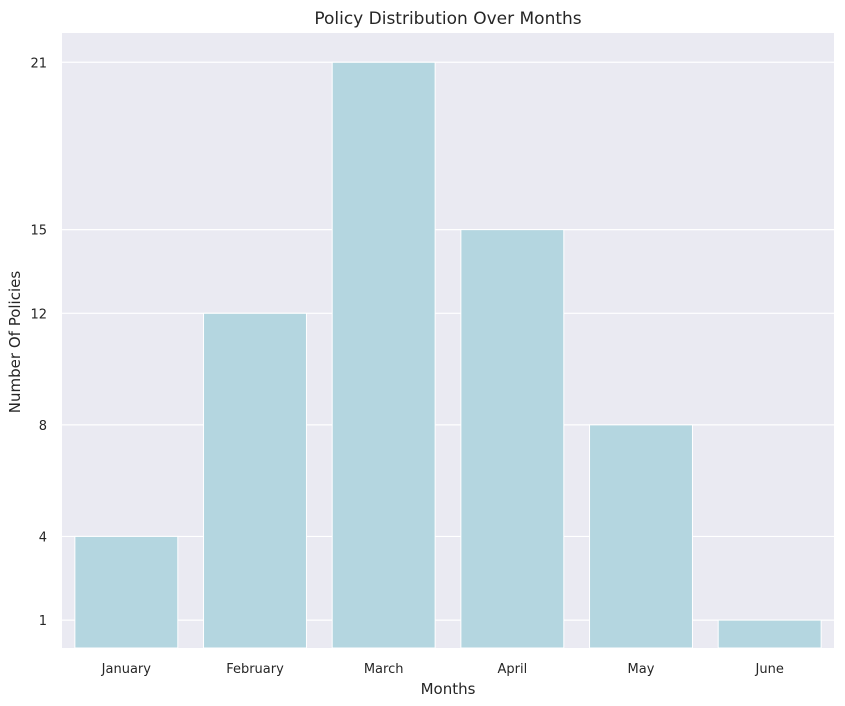 This screenshot has height=706, width=845. What do you see at coordinates (769, 634) in the screenshot?
I see `bar-june` at bounding box center [769, 634].